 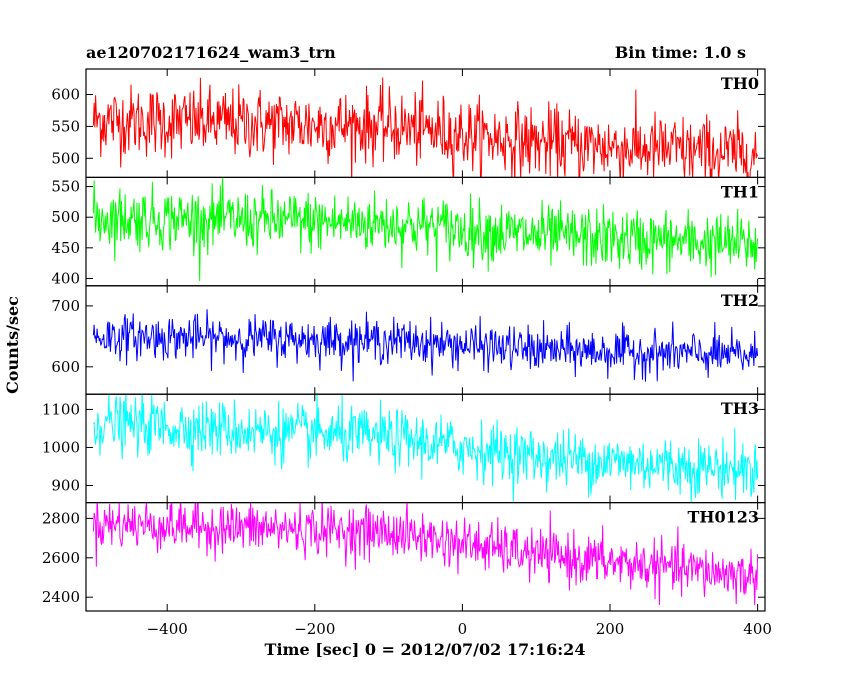 I want to click on panel-th0123: 2400 2600 2800 TH0123, so click(x=404, y=557).